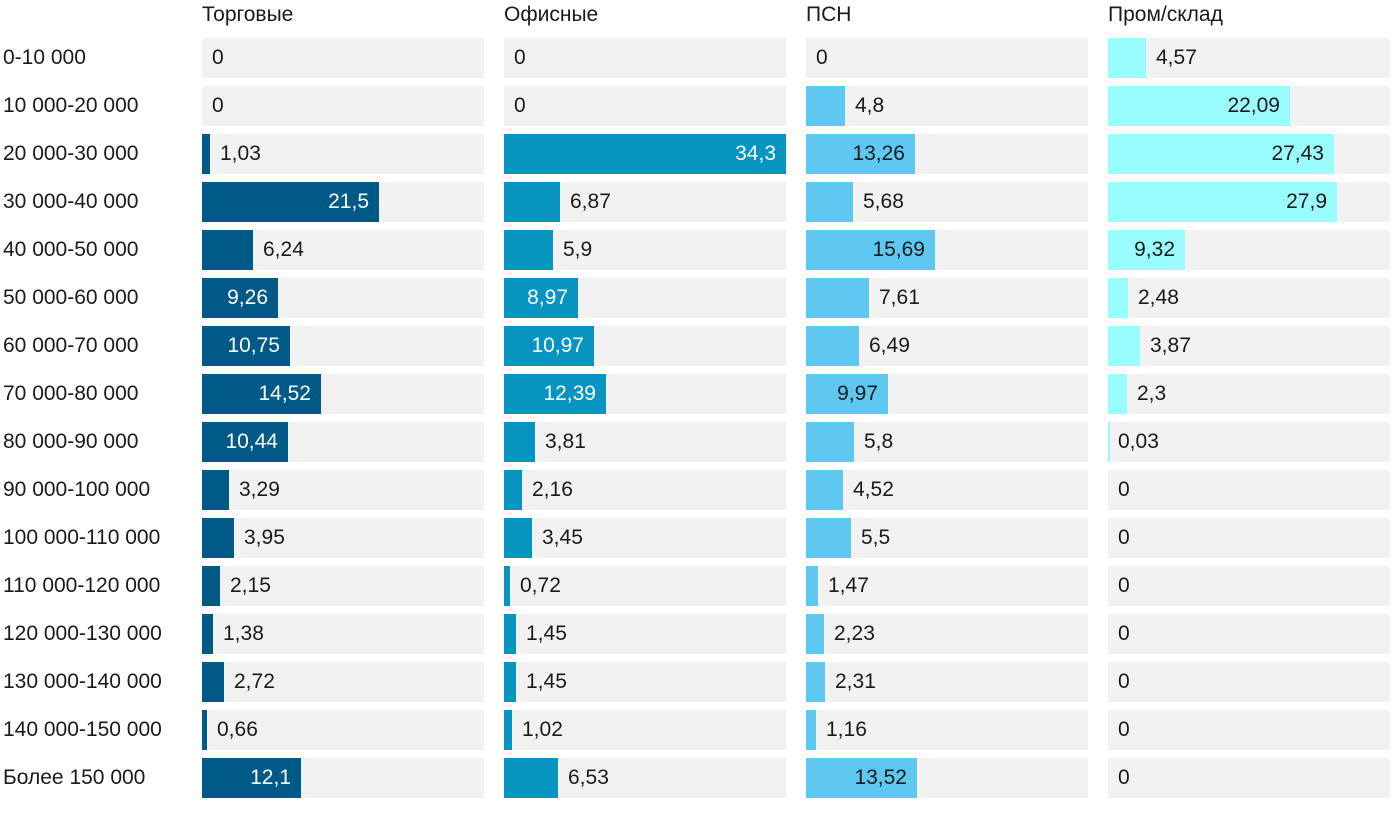 The width and height of the screenshot is (1400, 814). What do you see at coordinates (243, 633) in the screenshot?
I see `data-label: 1,38` at bounding box center [243, 633].